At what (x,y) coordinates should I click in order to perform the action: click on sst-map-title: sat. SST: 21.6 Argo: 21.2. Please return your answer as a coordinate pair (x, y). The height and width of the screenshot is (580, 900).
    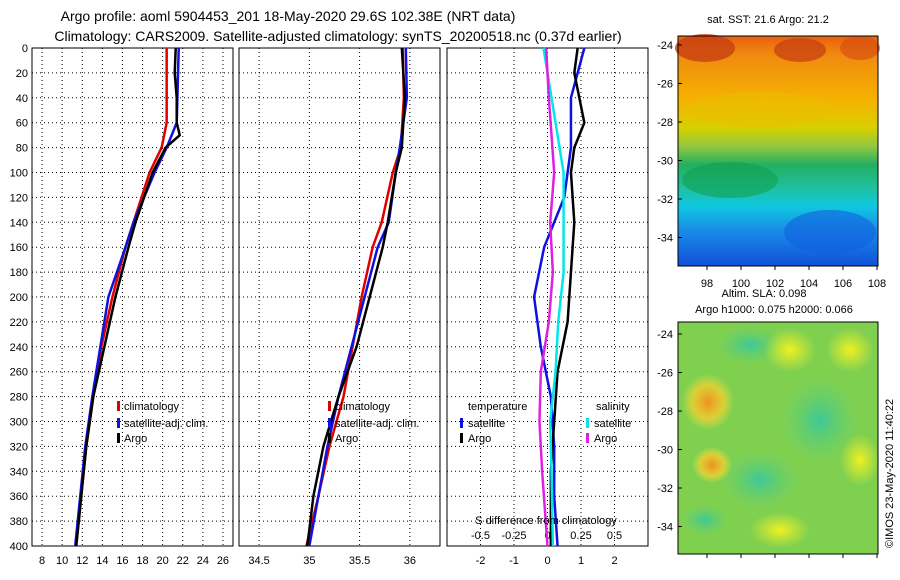
    Looking at the image, I should click on (768, 20).